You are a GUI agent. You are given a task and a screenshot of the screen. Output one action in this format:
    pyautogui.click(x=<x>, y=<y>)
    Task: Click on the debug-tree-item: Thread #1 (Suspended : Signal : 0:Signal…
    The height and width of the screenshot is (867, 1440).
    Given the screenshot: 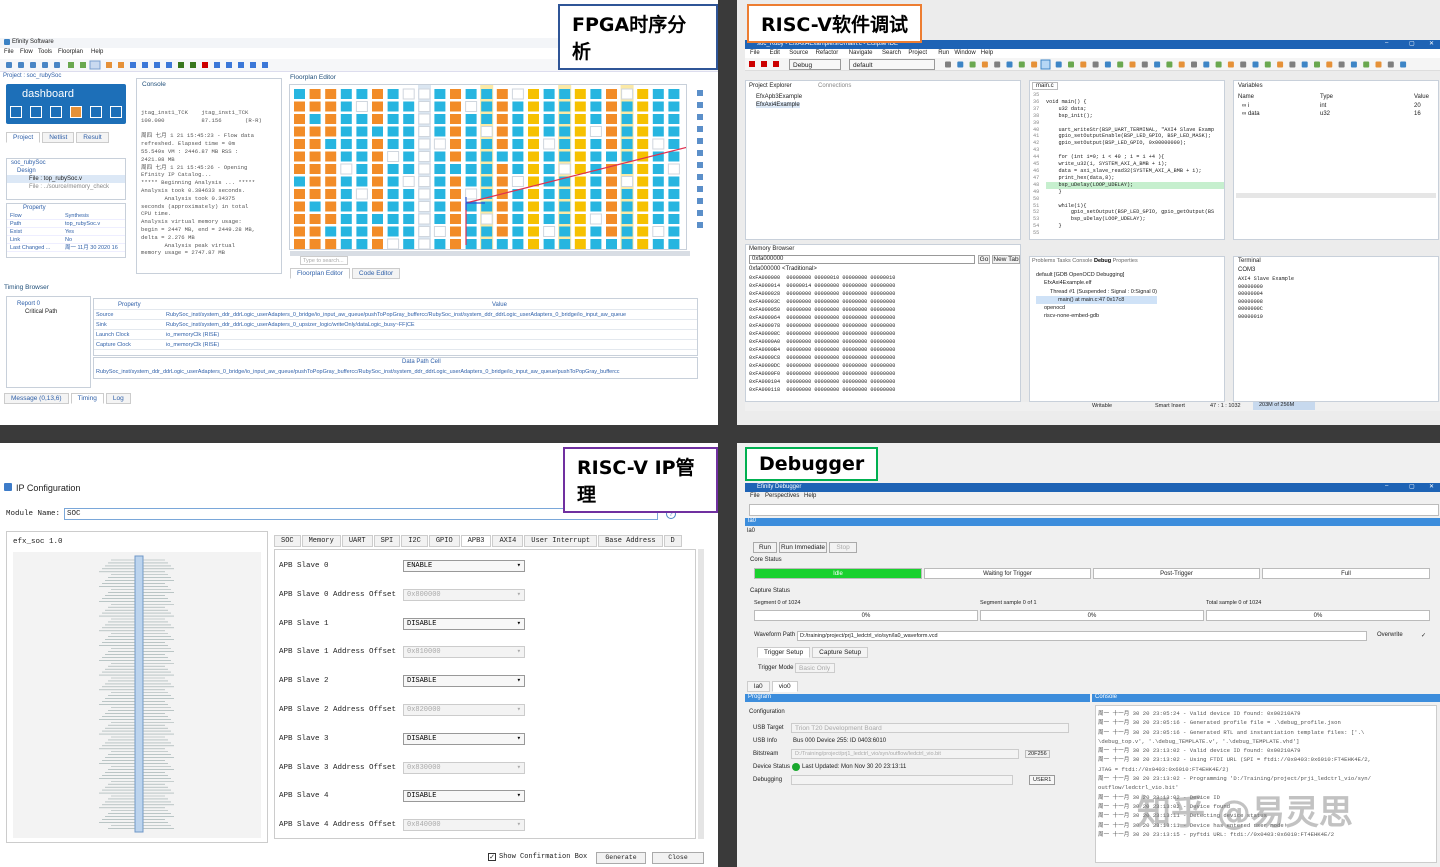 What is the action you would take?
    pyautogui.click(x=1104, y=291)
    